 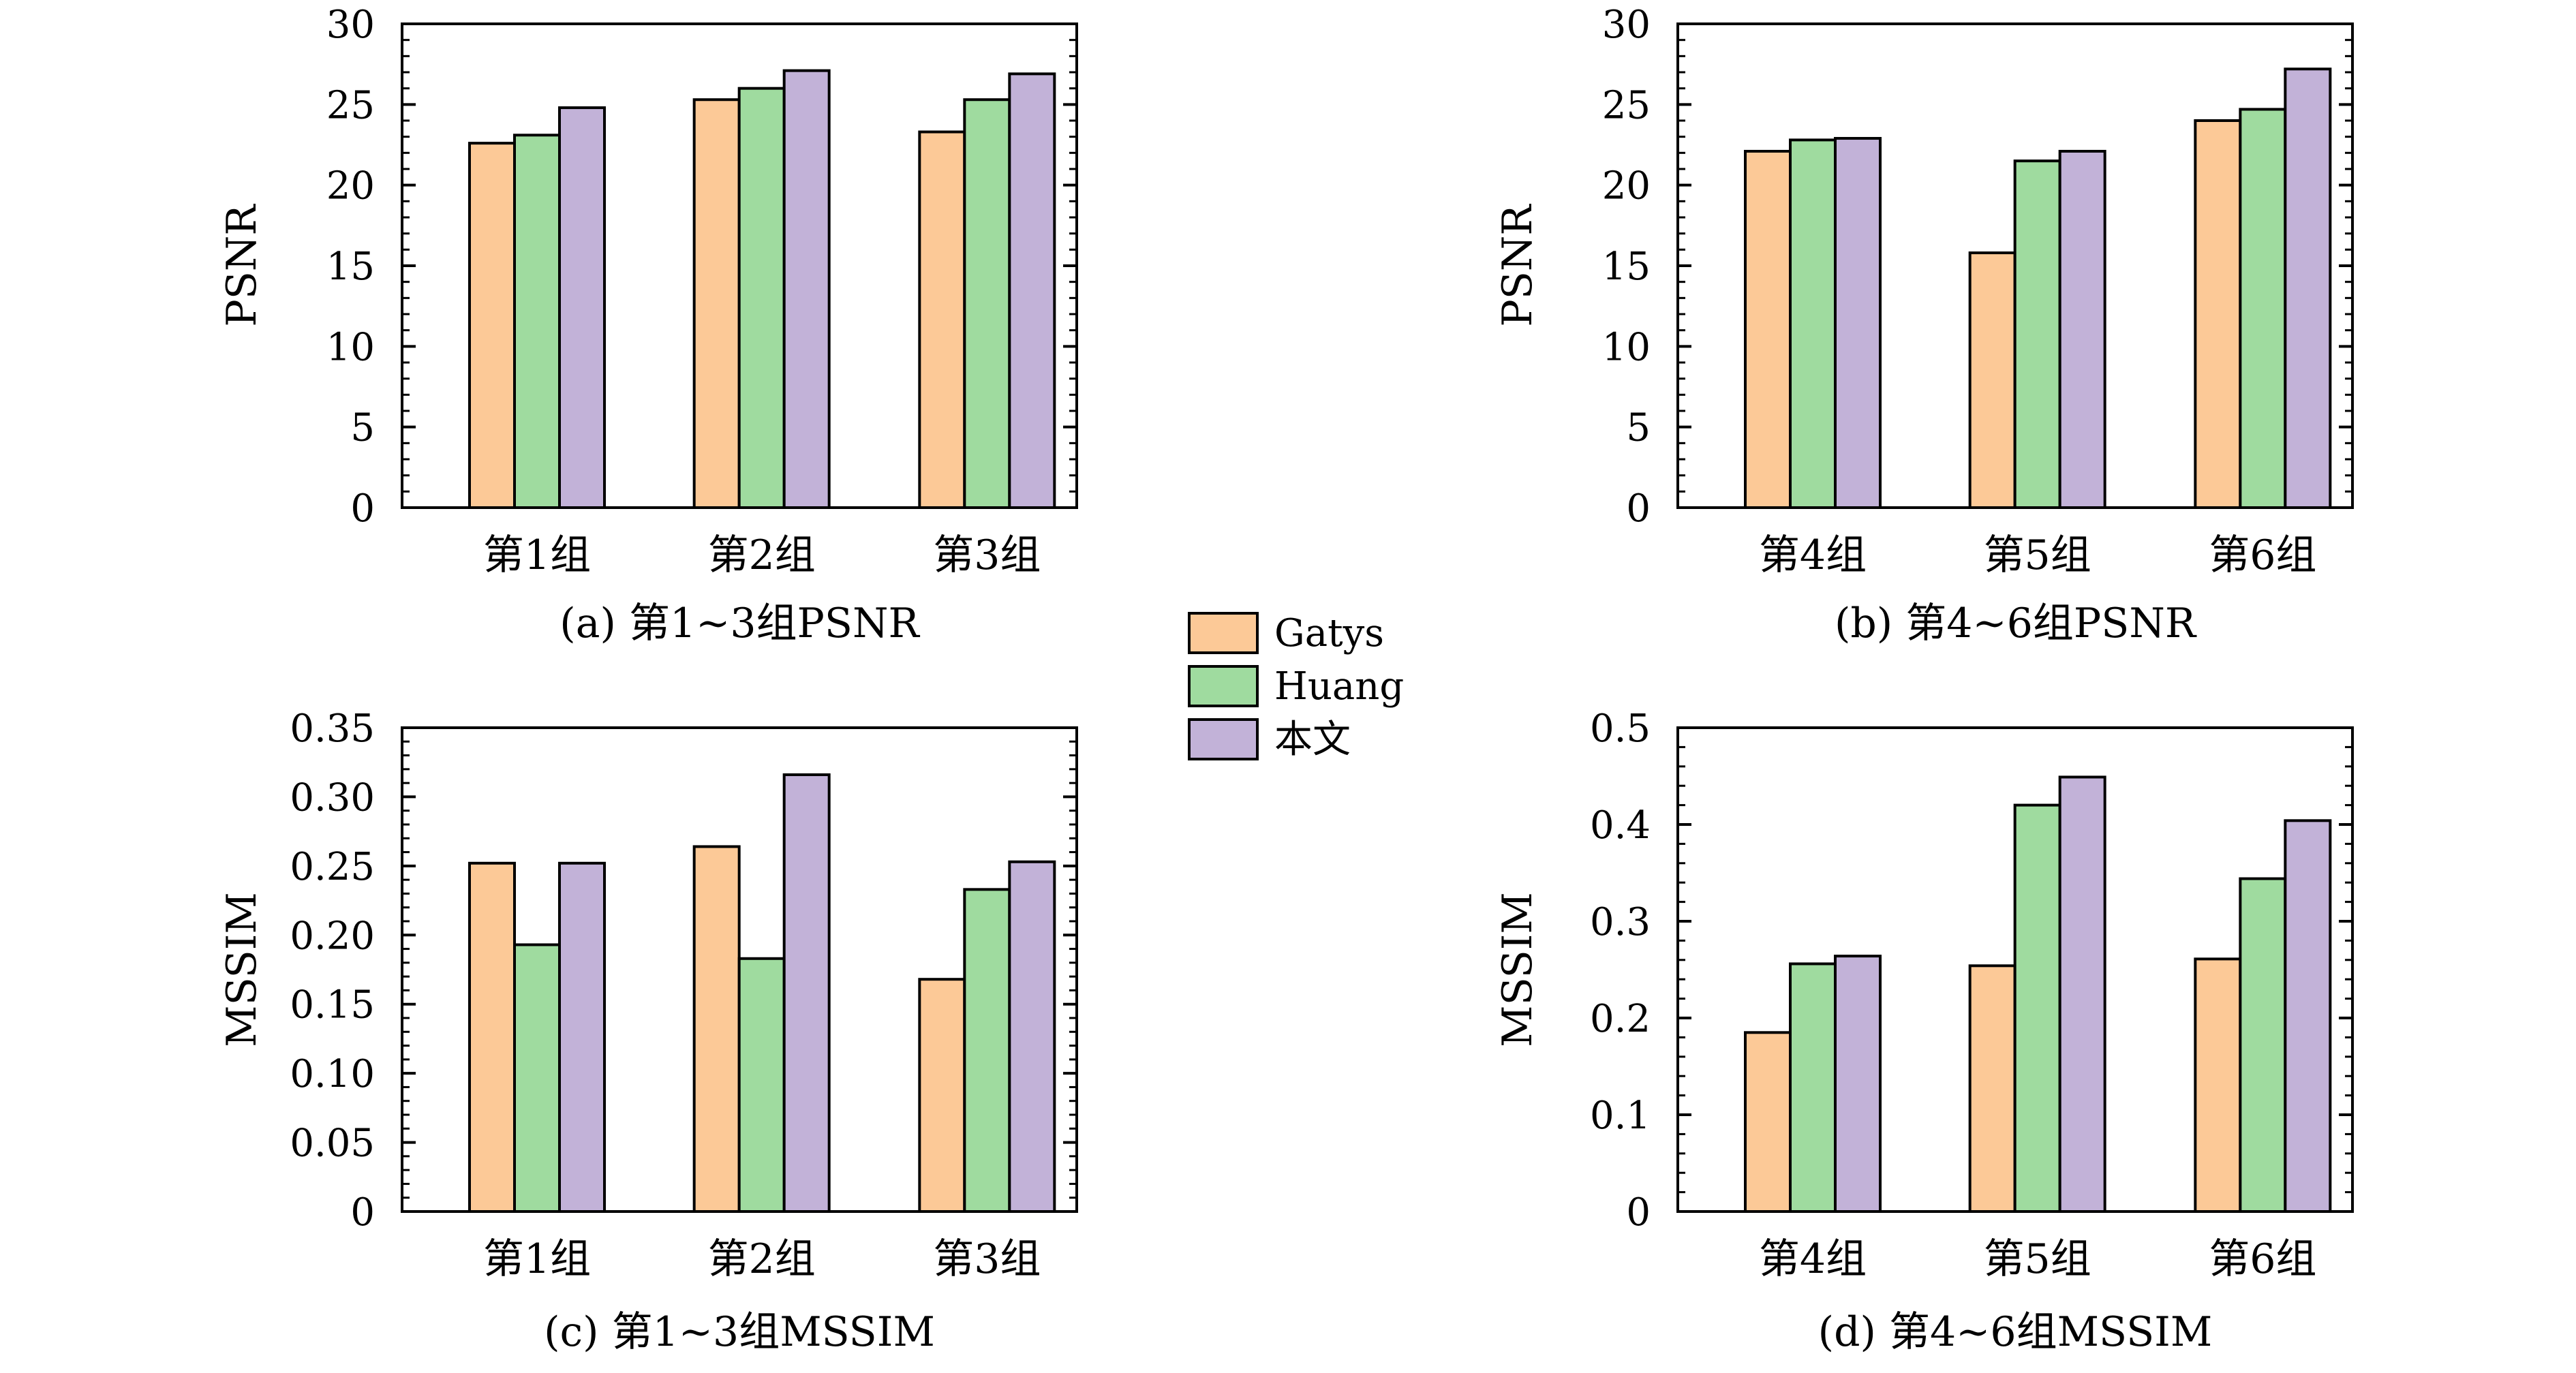 I want to click on y-tick-label: 0.30, so click(x=332, y=797).